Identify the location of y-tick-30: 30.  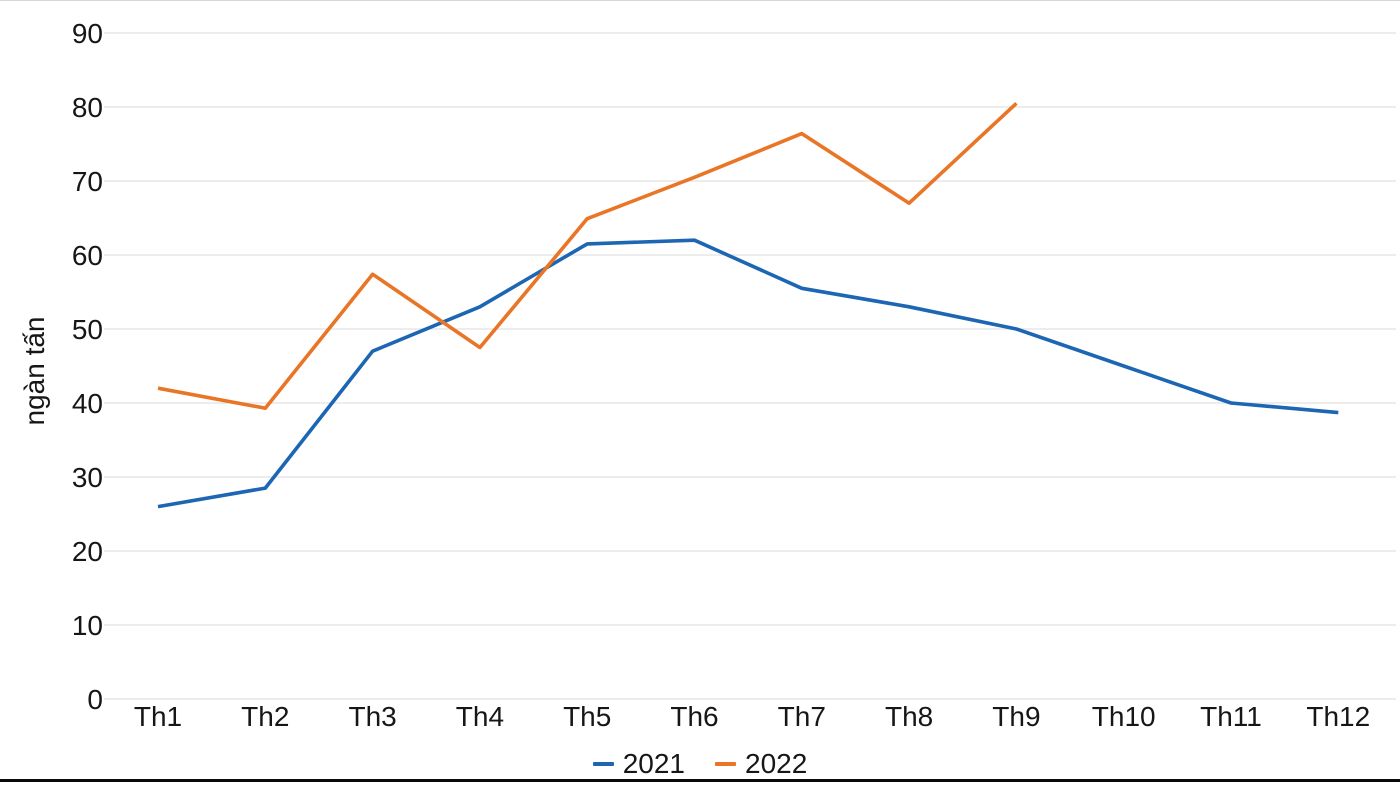
(87, 477).